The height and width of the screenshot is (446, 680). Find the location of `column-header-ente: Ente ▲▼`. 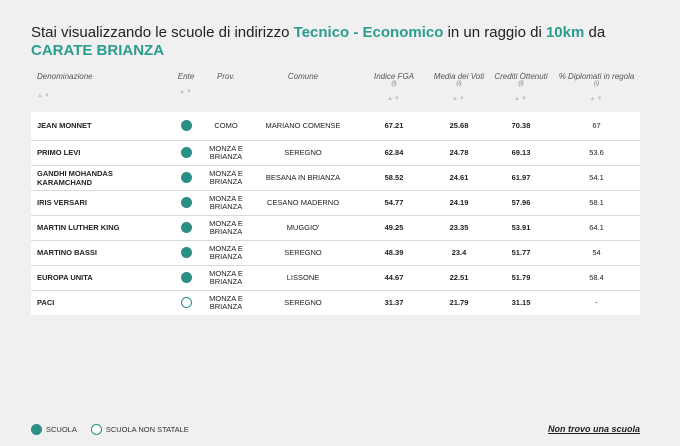

column-header-ente: Ente ▲▼ is located at coordinates (186, 90).